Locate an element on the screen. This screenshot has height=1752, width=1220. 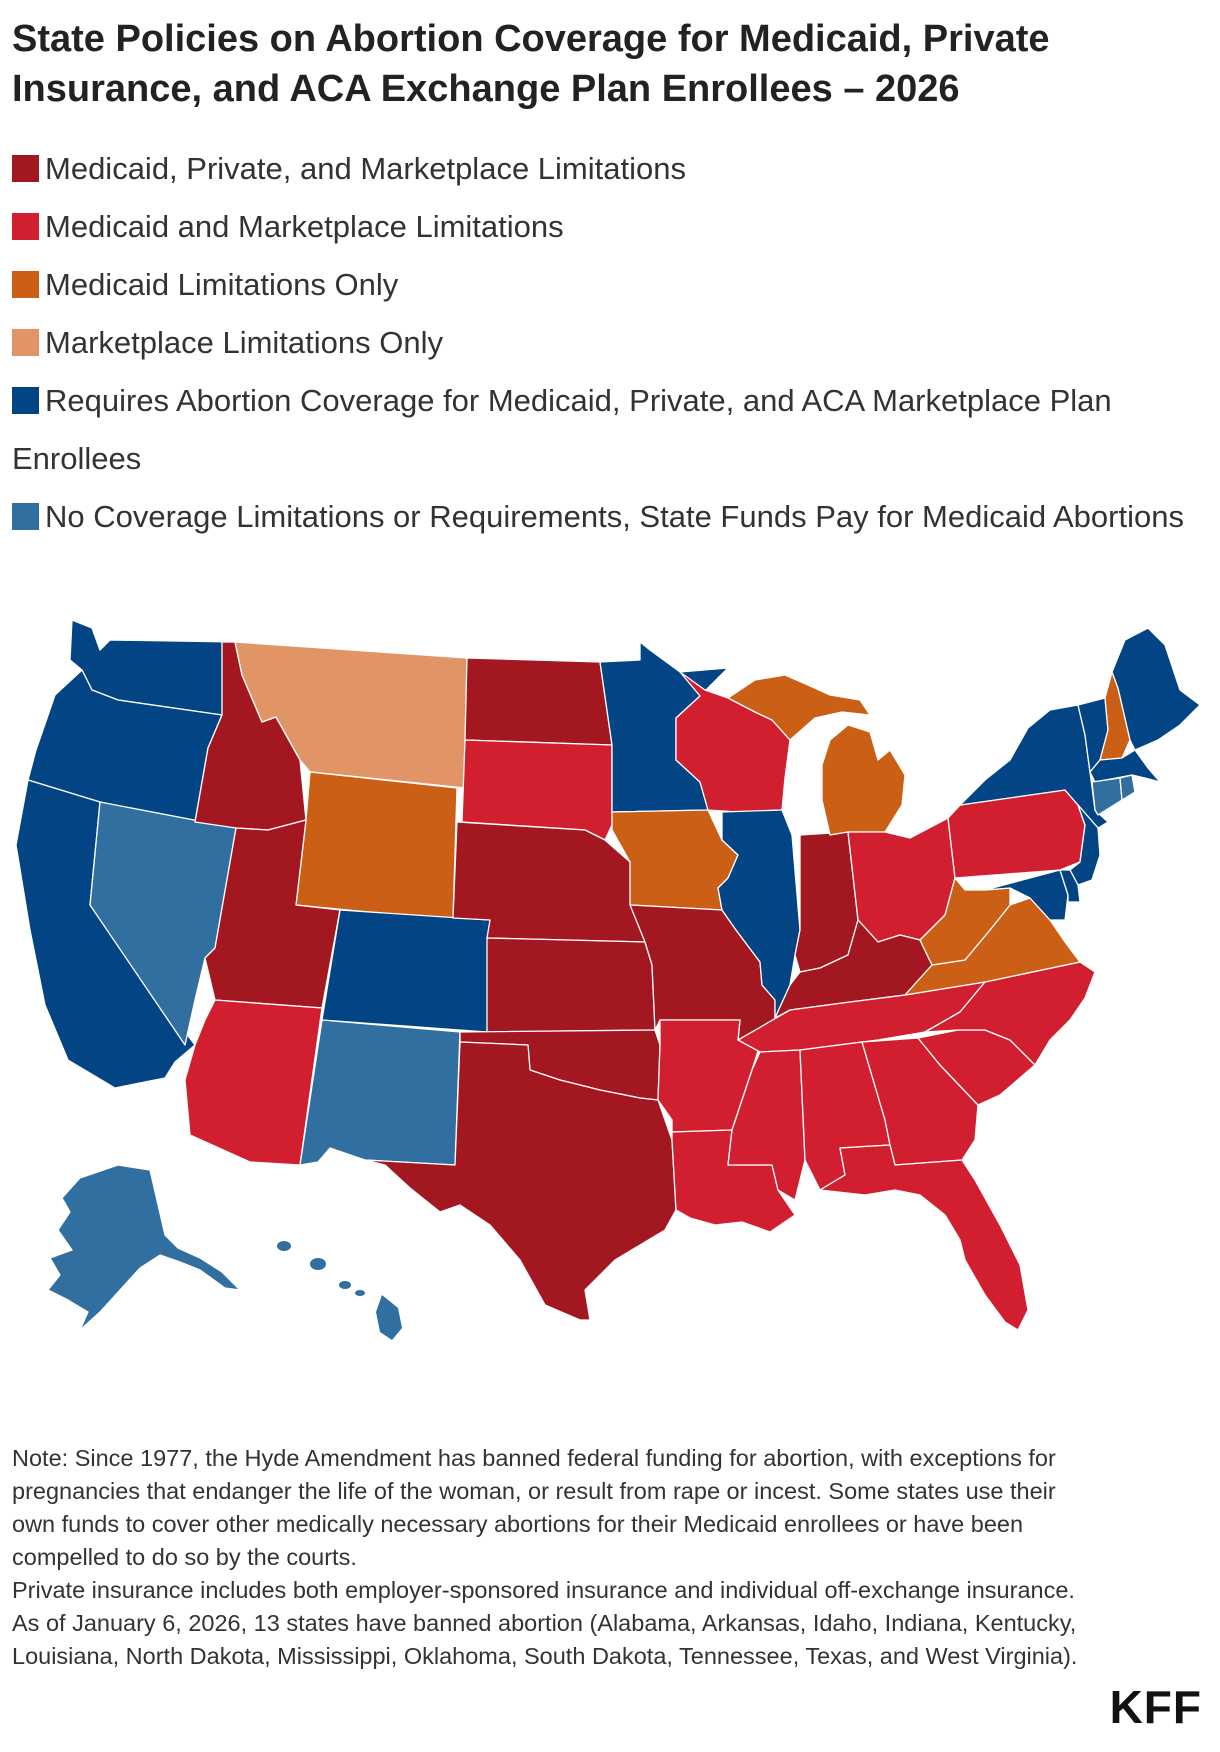
state-illinois is located at coordinates (759, 914).